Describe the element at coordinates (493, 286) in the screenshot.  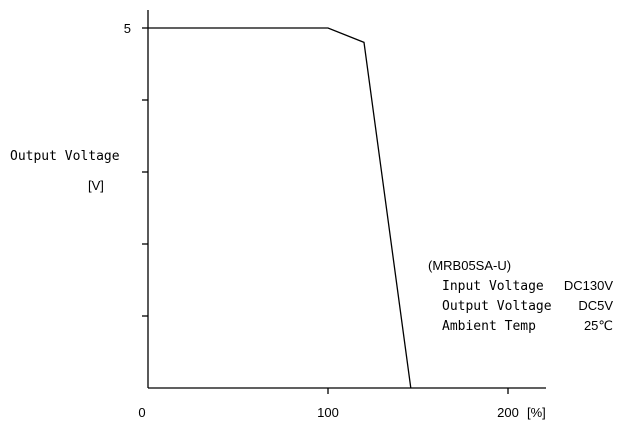
I see `input-voltage-label: Input Voltage` at that location.